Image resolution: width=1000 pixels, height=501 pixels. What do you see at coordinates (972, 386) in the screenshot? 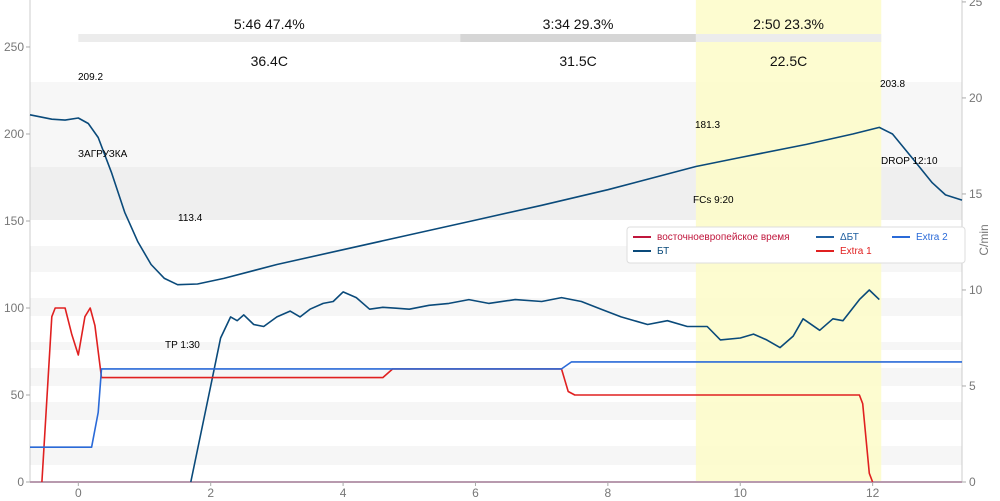
I see `y-tick-label-right: 5` at bounding box center [972, 386].